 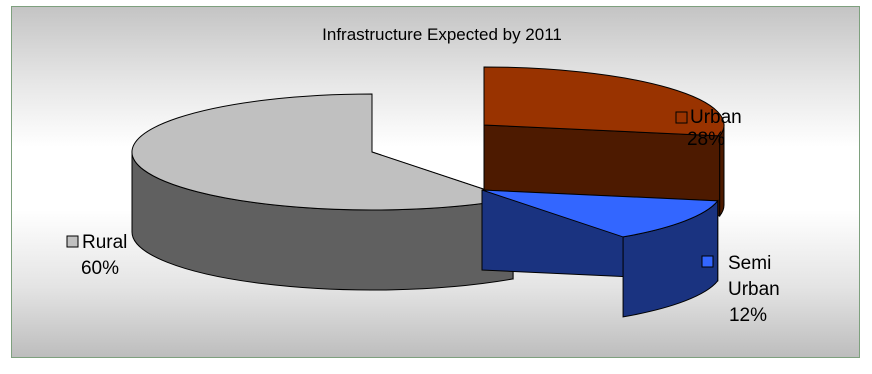 What do you see at coordinates (707, 261) in the screenshot?
I see `legend-key-semi-urban` at bounding box center [707, 261].